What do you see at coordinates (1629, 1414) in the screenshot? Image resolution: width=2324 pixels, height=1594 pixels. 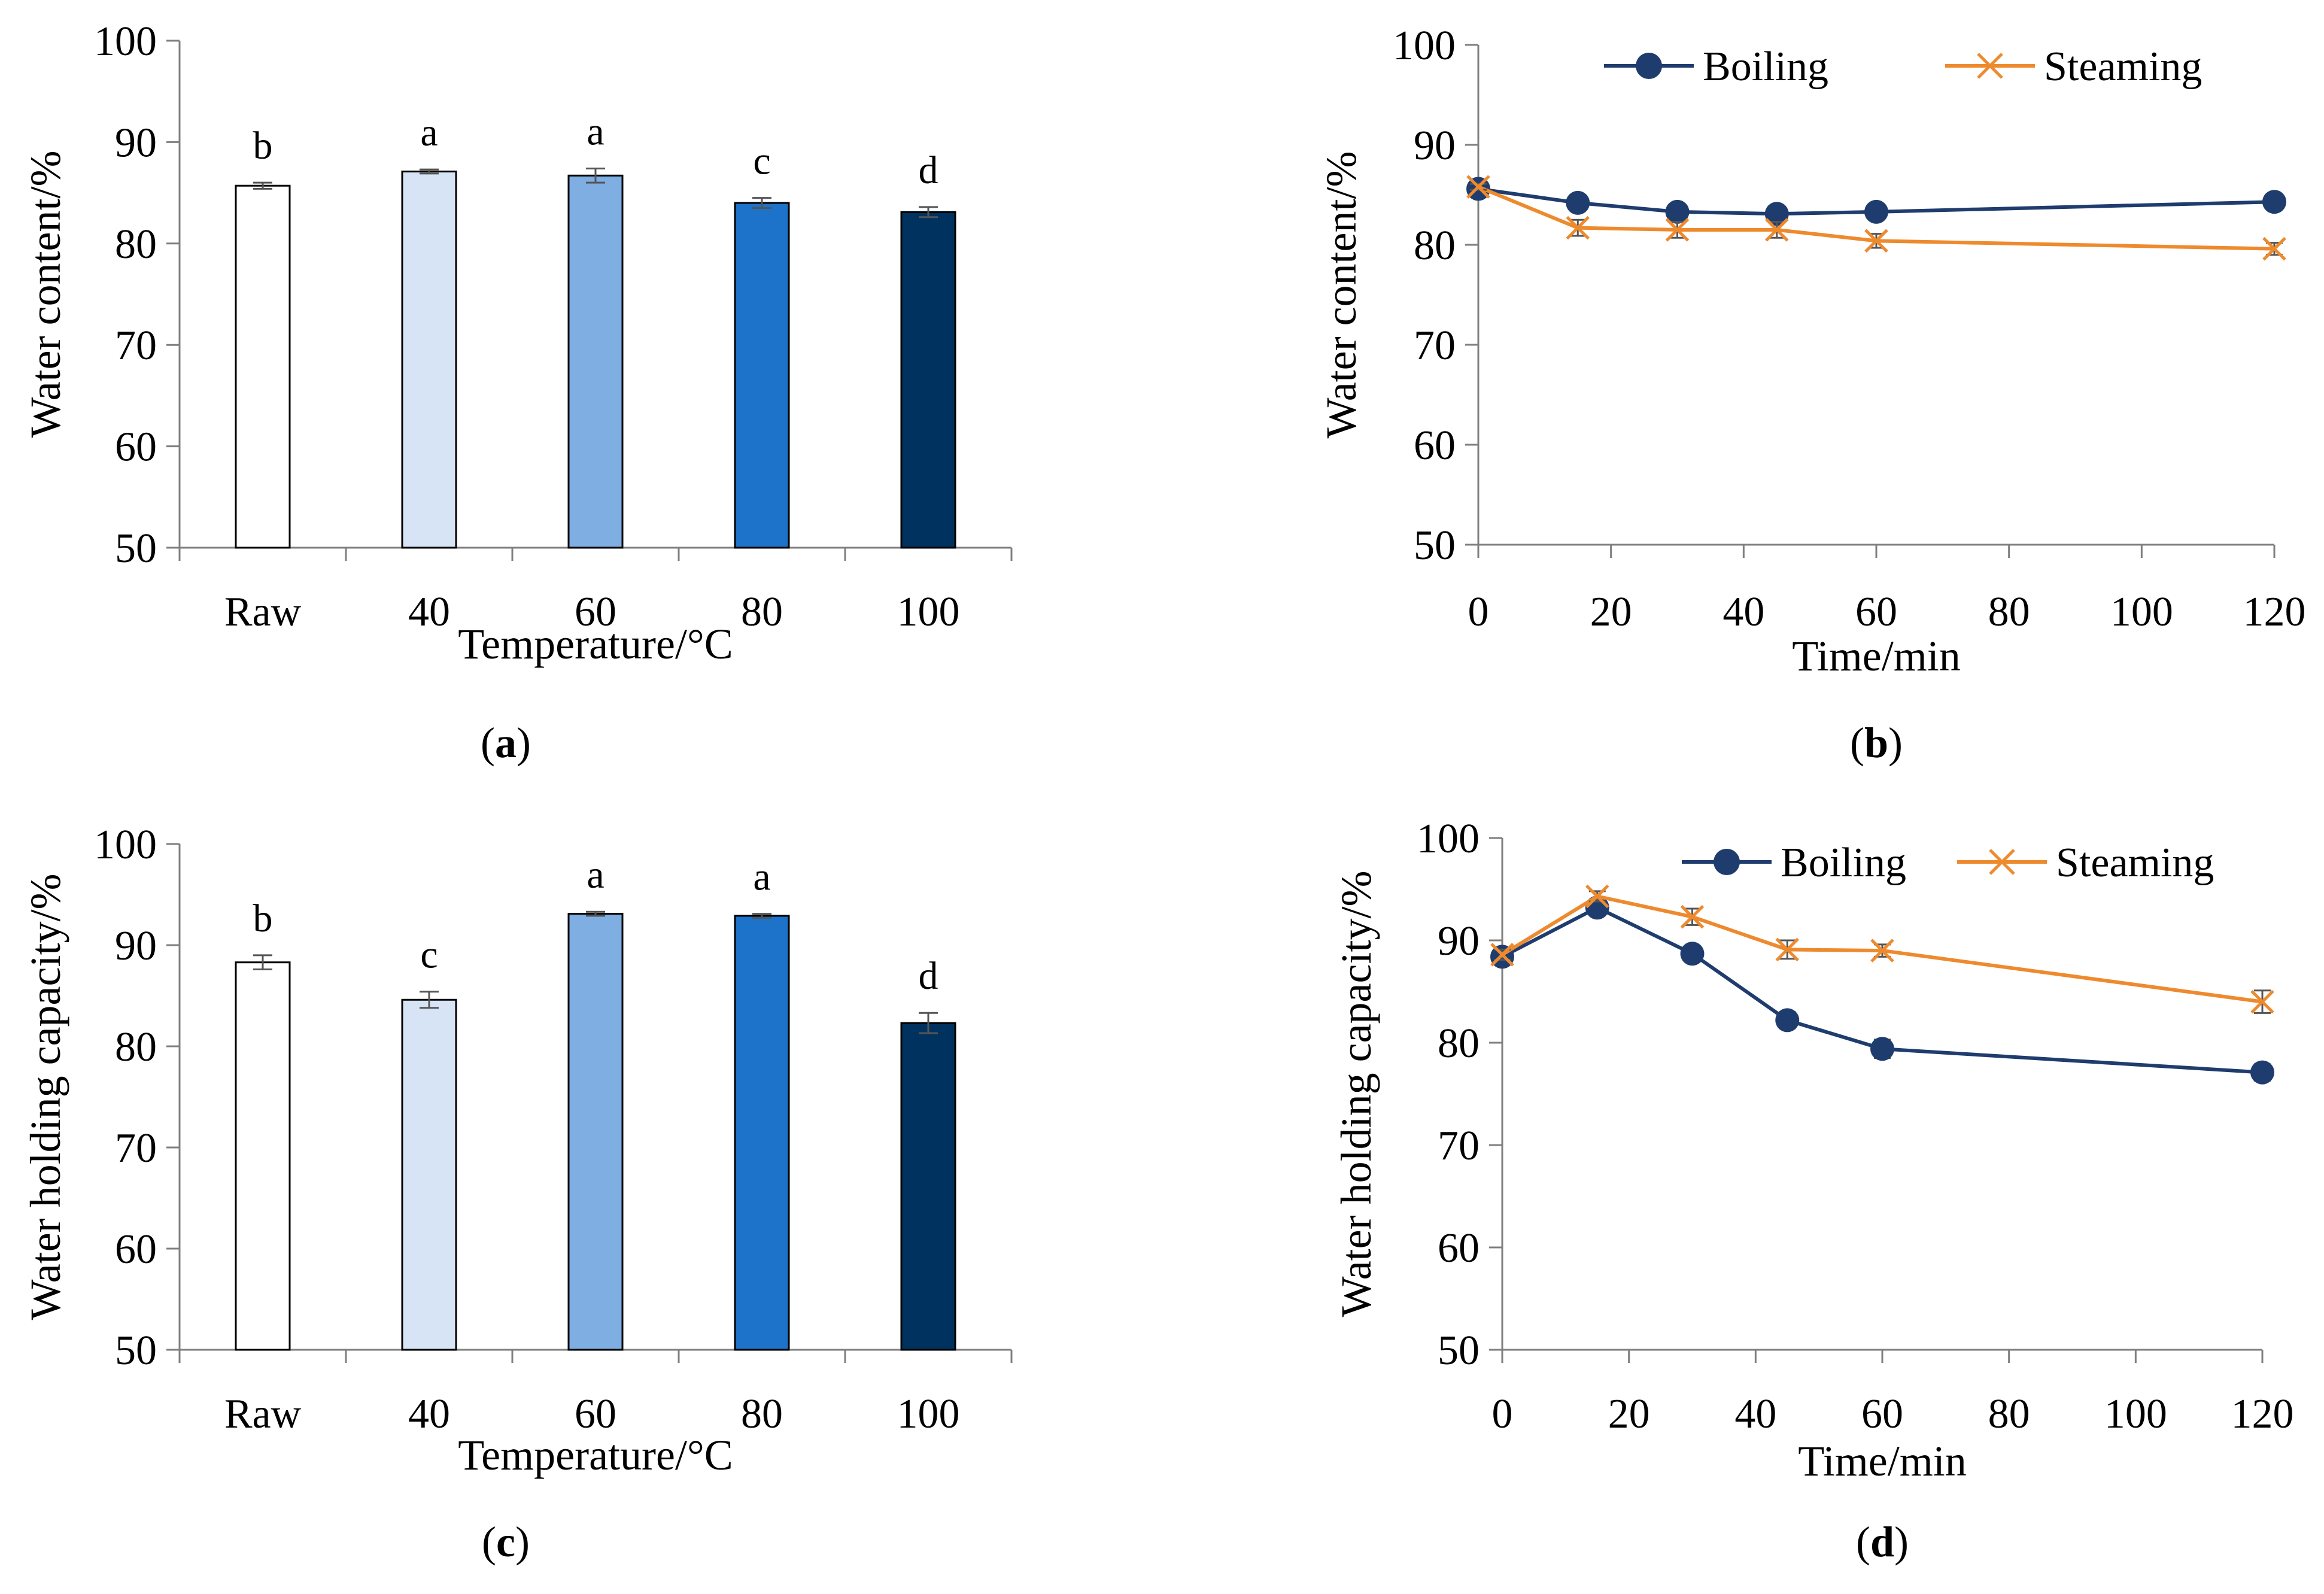 I see `x-tick-label: 20` at bounding box center [1629, 1414].